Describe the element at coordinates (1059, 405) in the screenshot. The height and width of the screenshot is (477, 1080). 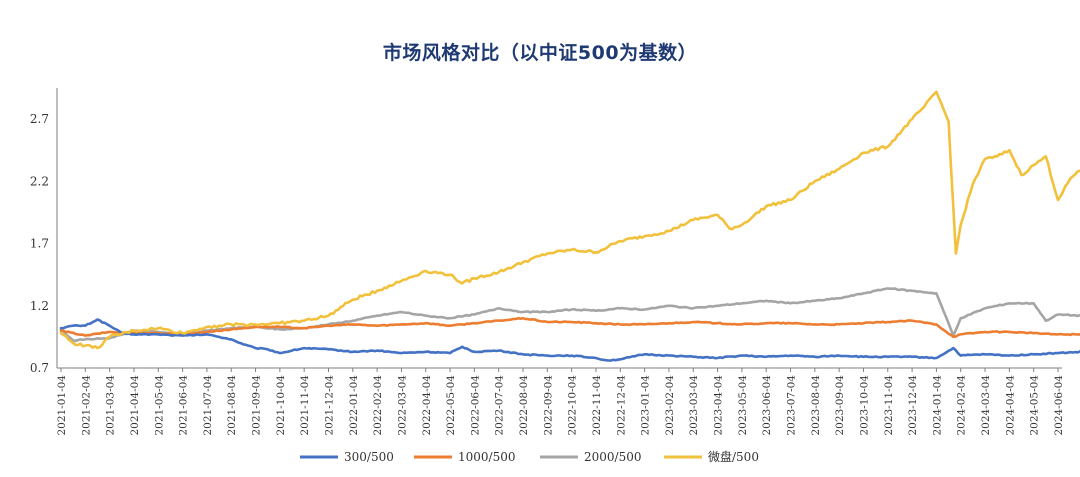
I see `x-tick-label: 2024-06-04` at that location.